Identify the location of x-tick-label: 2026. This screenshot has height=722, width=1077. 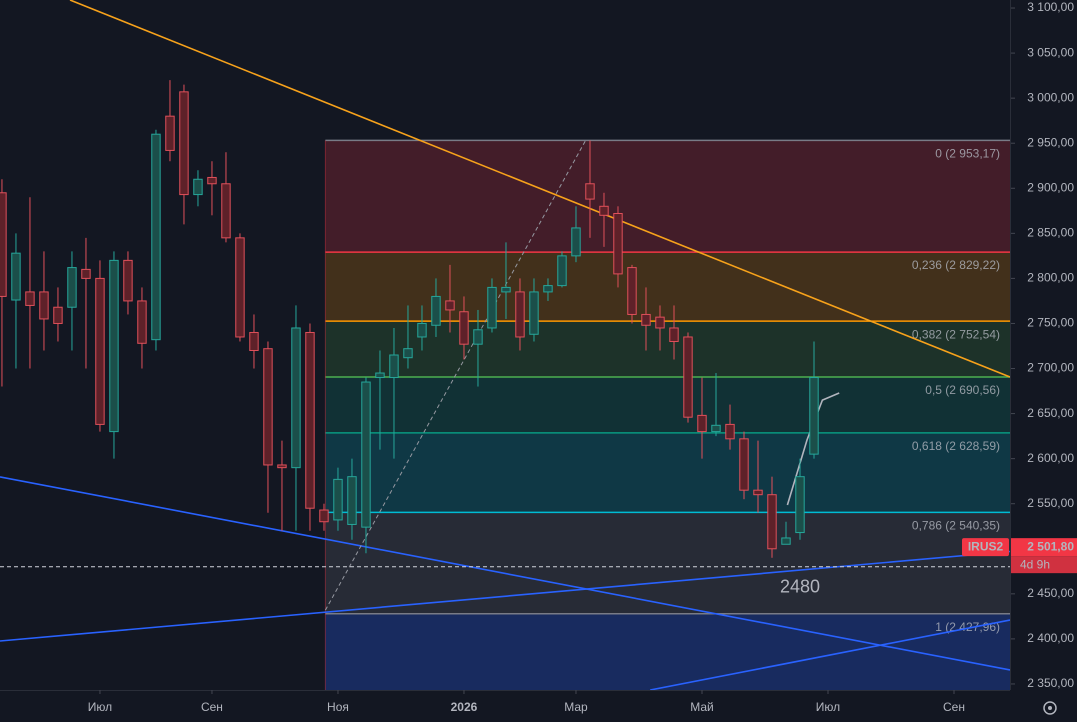
(464, 707).